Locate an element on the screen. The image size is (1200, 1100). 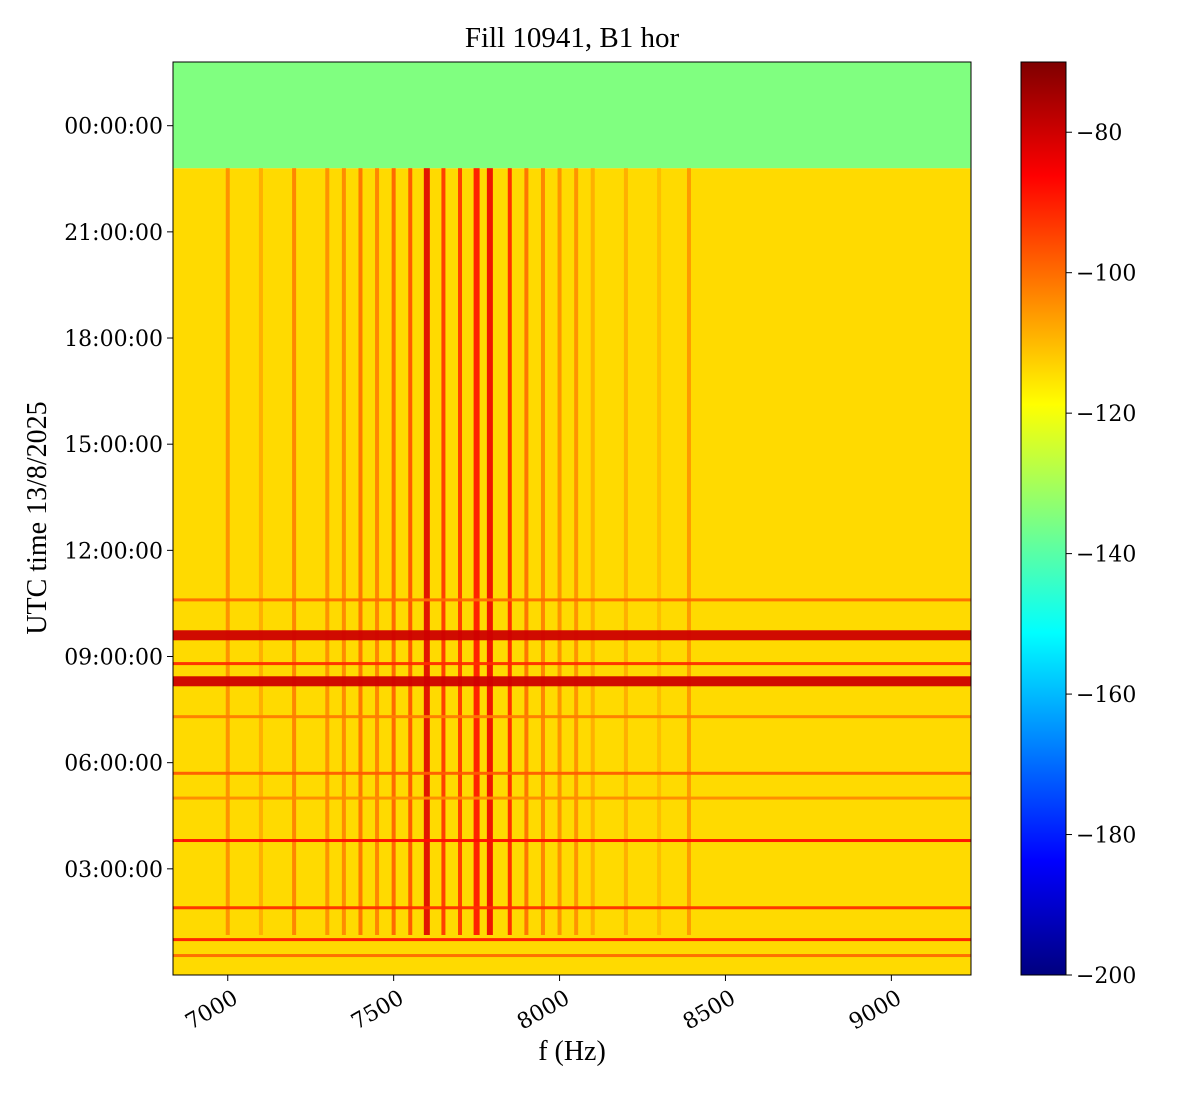
colorbar-tick-label: −160 is located at coordinates (1106, 695).